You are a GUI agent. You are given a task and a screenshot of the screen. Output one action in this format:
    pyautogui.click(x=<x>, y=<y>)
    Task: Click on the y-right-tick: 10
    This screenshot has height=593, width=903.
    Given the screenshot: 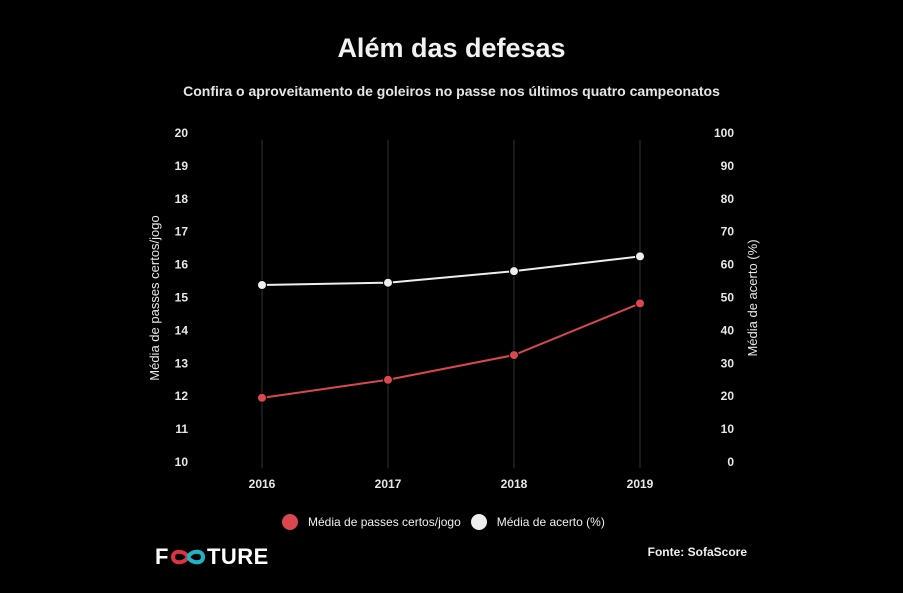 What is the action you would take?
    pyautogui.click(x=728, y=429)
    